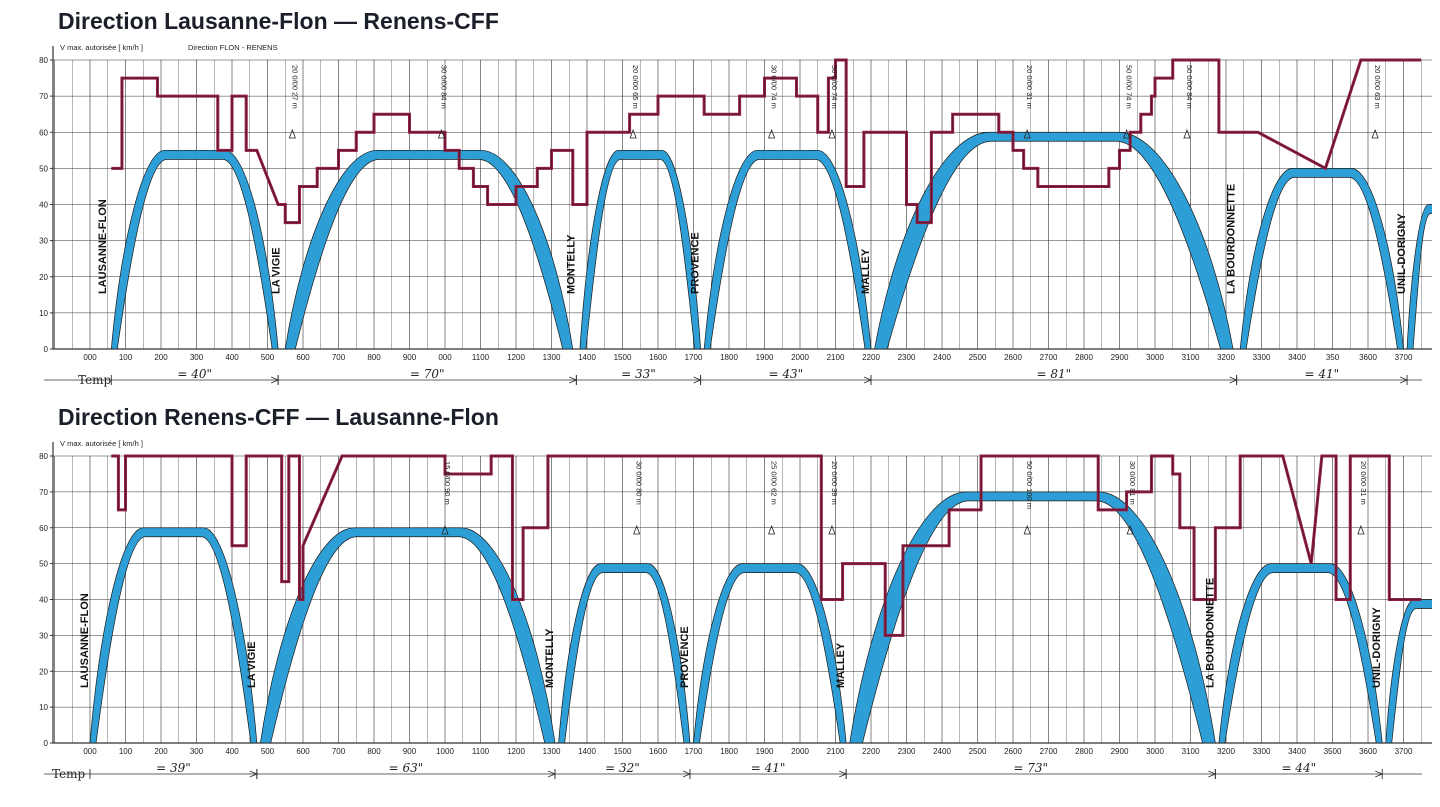 The image size is (1440, 807). I want to click on y-tick-label: 10, so click(43, 707).